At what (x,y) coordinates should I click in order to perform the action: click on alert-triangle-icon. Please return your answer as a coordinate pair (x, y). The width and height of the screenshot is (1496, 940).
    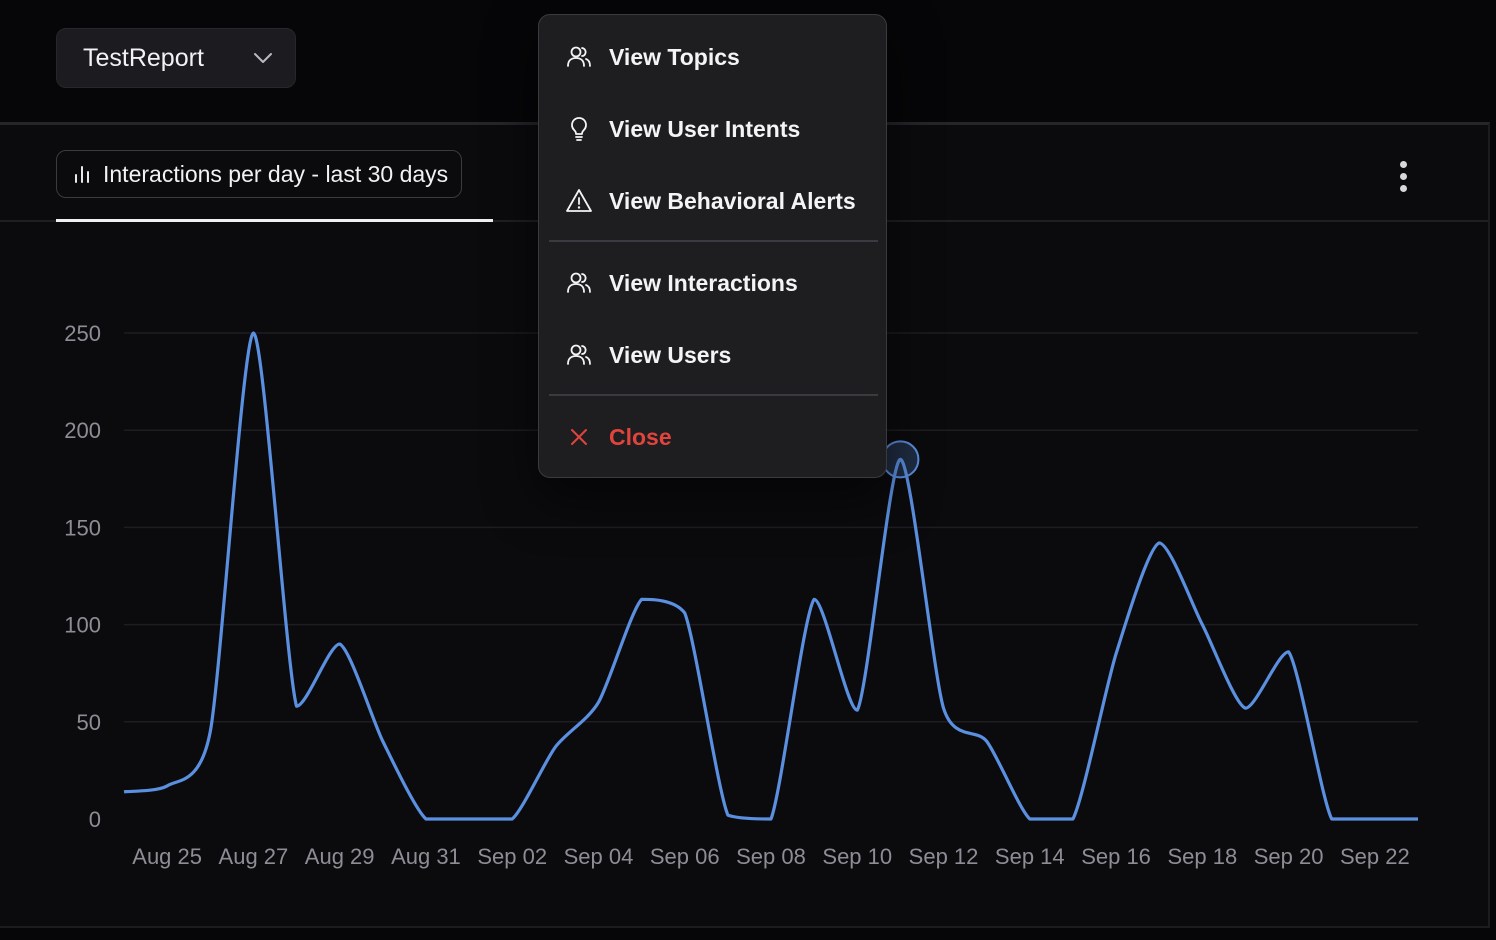
    Looking at the image, I should click on (579, 200).